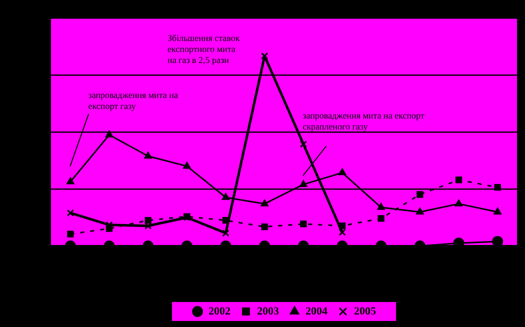 This screenshot has width=525, height=327. I want to click on legend-label: 2005, so click(365, 311).